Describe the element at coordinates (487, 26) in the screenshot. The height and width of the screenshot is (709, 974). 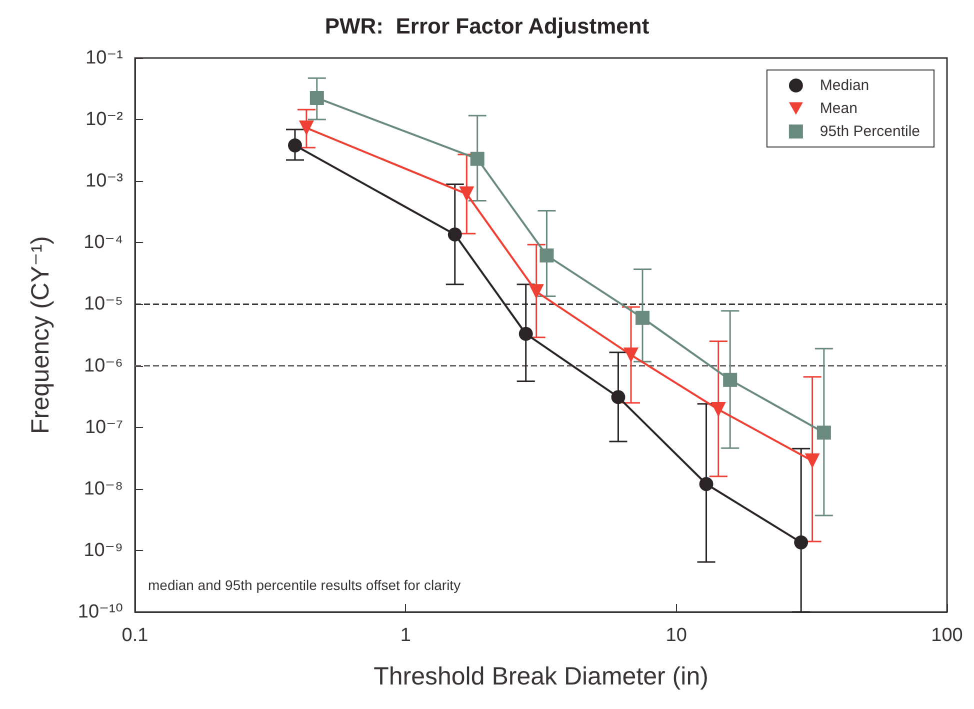
I see `chart-title: PWR: Error Factor Adjustment` at that location.